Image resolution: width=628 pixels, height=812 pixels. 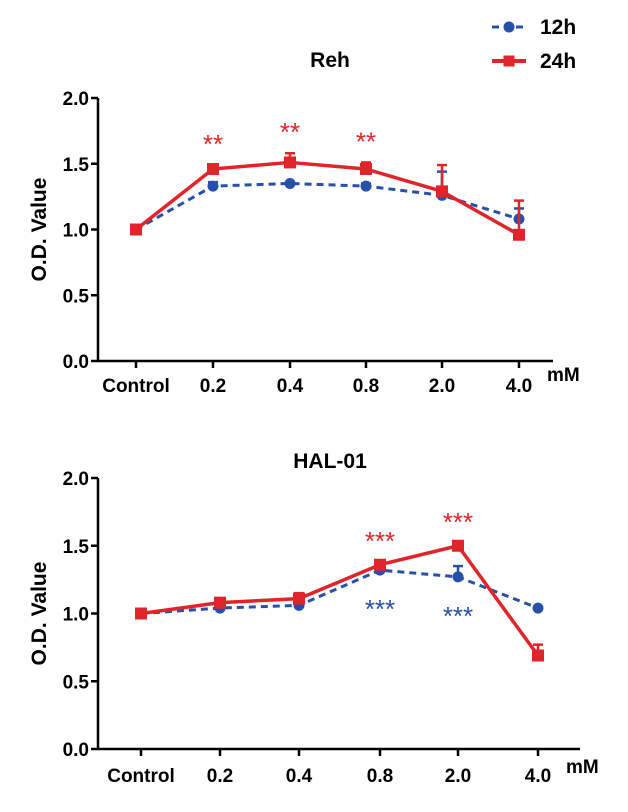 I want to click on legend-item-12h: 12h, so click(x=534, y=27).